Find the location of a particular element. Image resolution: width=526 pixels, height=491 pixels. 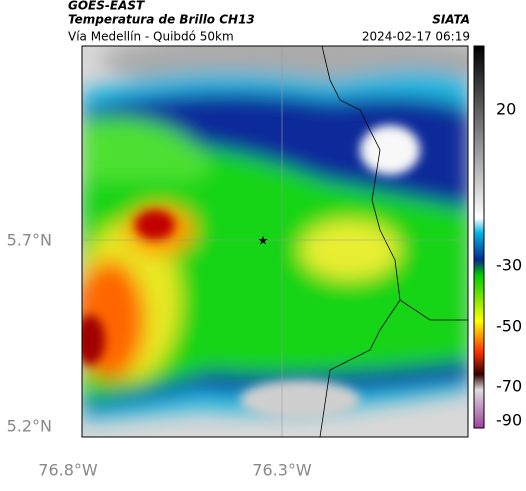

title: Temperatura de Brillo CH13 is located at coordinates (161, 20).